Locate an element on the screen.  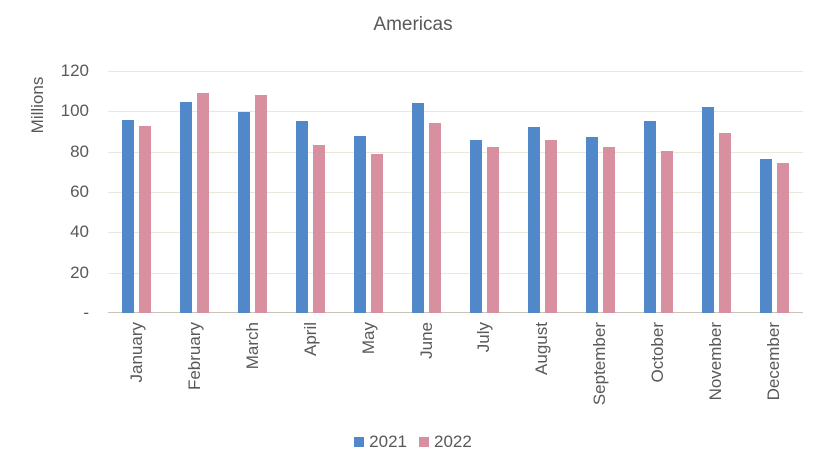
bar-2021-december is located at coordinates (765, 235).